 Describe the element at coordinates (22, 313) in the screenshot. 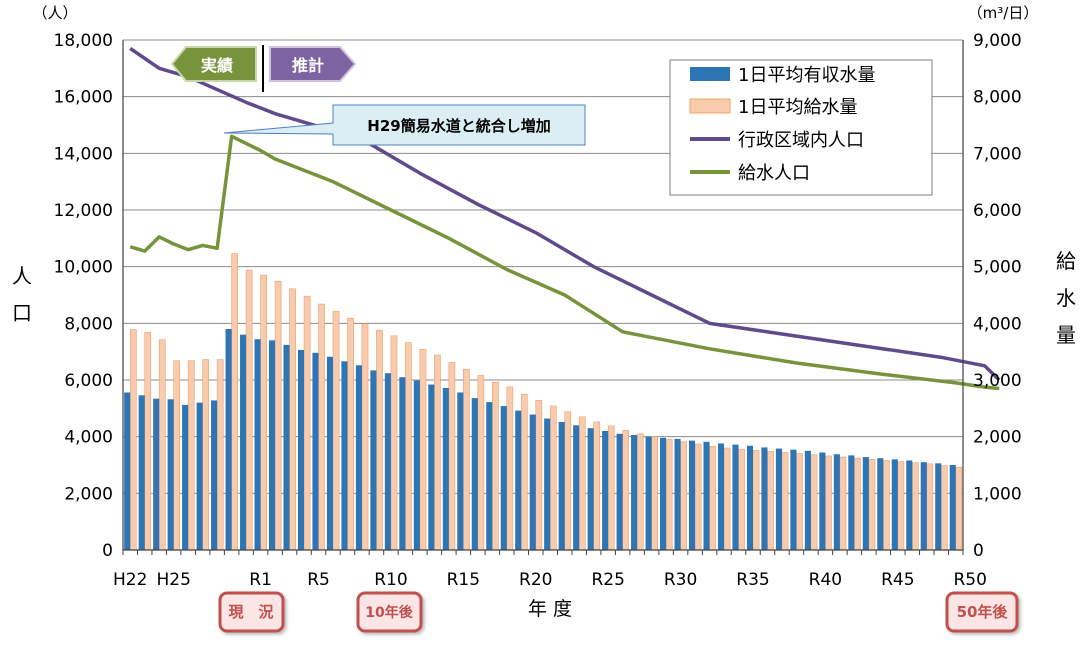

I see `left-axis-label-2: 口` at that location.